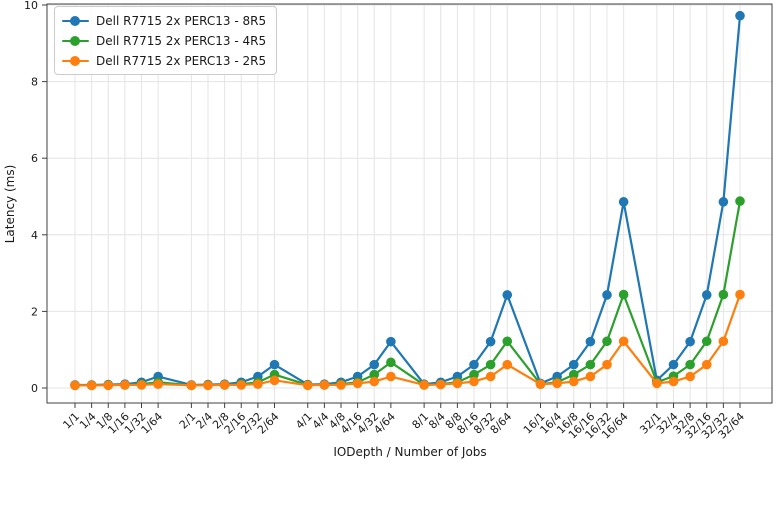  What do you see at coordinates (34, 311) in the screenshot?
I see `y-tick-label: 2` at bounding box center [34, 311].